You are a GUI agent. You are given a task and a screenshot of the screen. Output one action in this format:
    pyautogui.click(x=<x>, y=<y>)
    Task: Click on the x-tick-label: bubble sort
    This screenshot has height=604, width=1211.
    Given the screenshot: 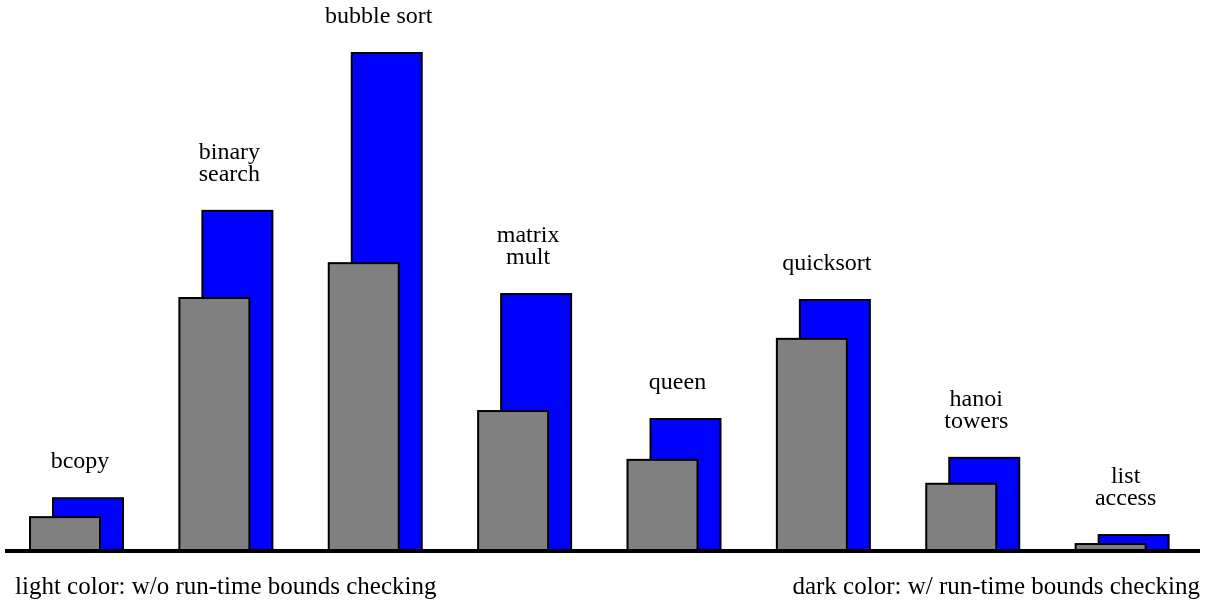 What is the action you would take?
    pyautogui.click(x=379, y=15)
    